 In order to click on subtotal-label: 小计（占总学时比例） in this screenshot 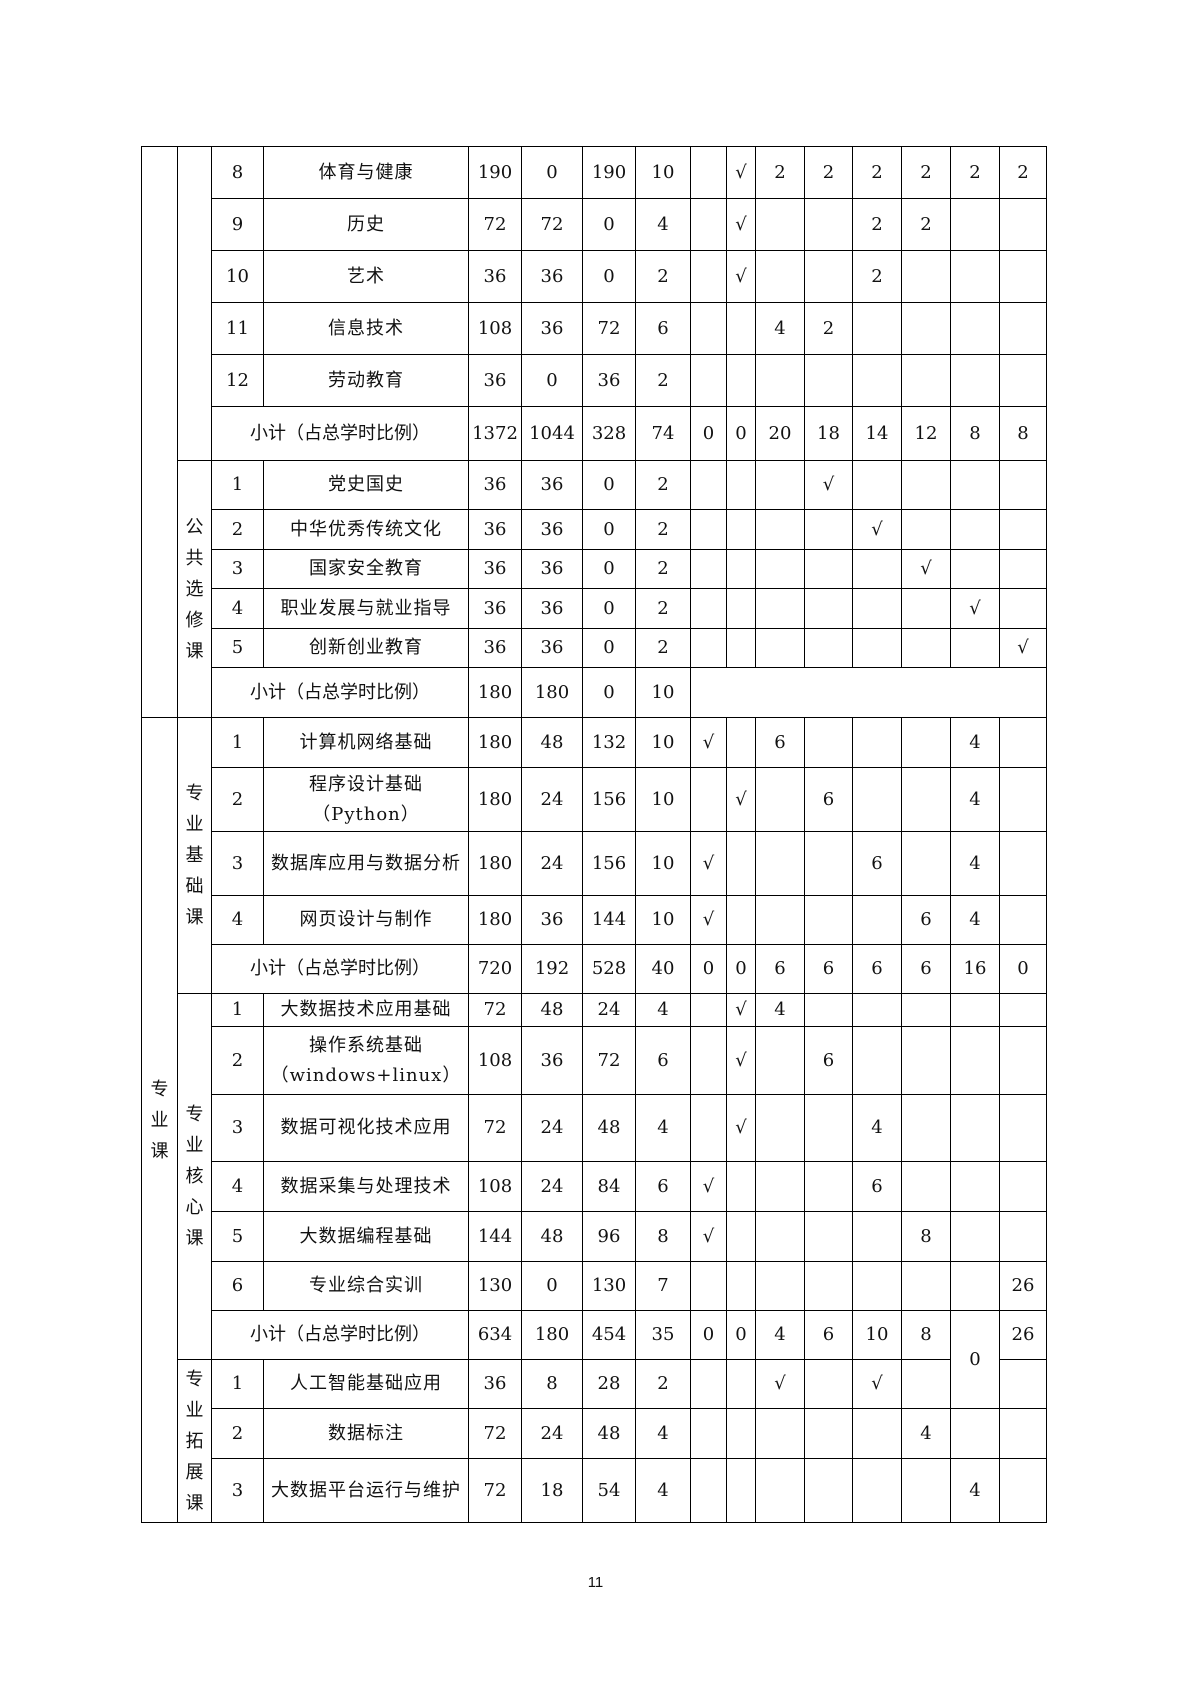, I will do `click(340, 1335)`.